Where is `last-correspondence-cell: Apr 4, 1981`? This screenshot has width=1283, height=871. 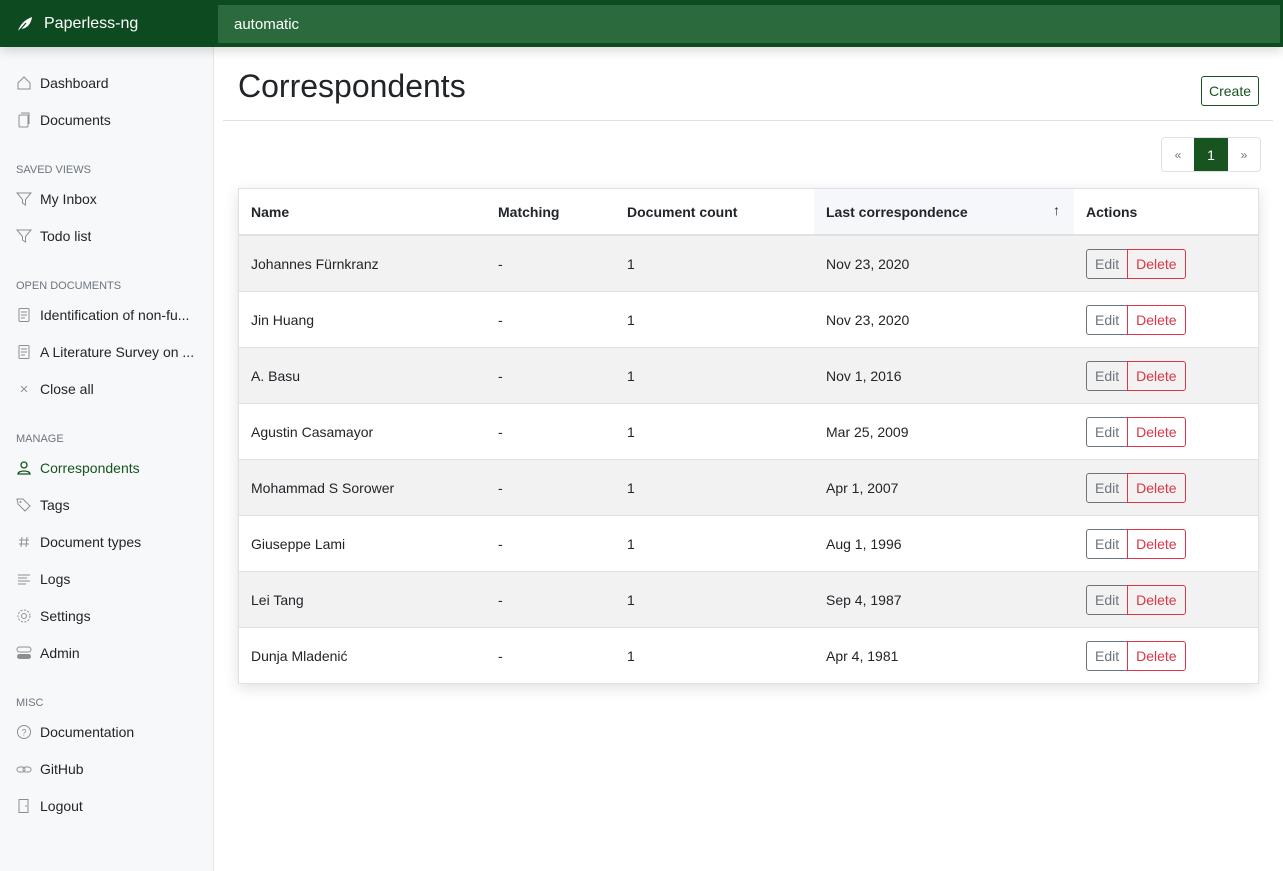 last-correspondence-cell: Apr 4, 1981 is located at coordinates (862, 655).